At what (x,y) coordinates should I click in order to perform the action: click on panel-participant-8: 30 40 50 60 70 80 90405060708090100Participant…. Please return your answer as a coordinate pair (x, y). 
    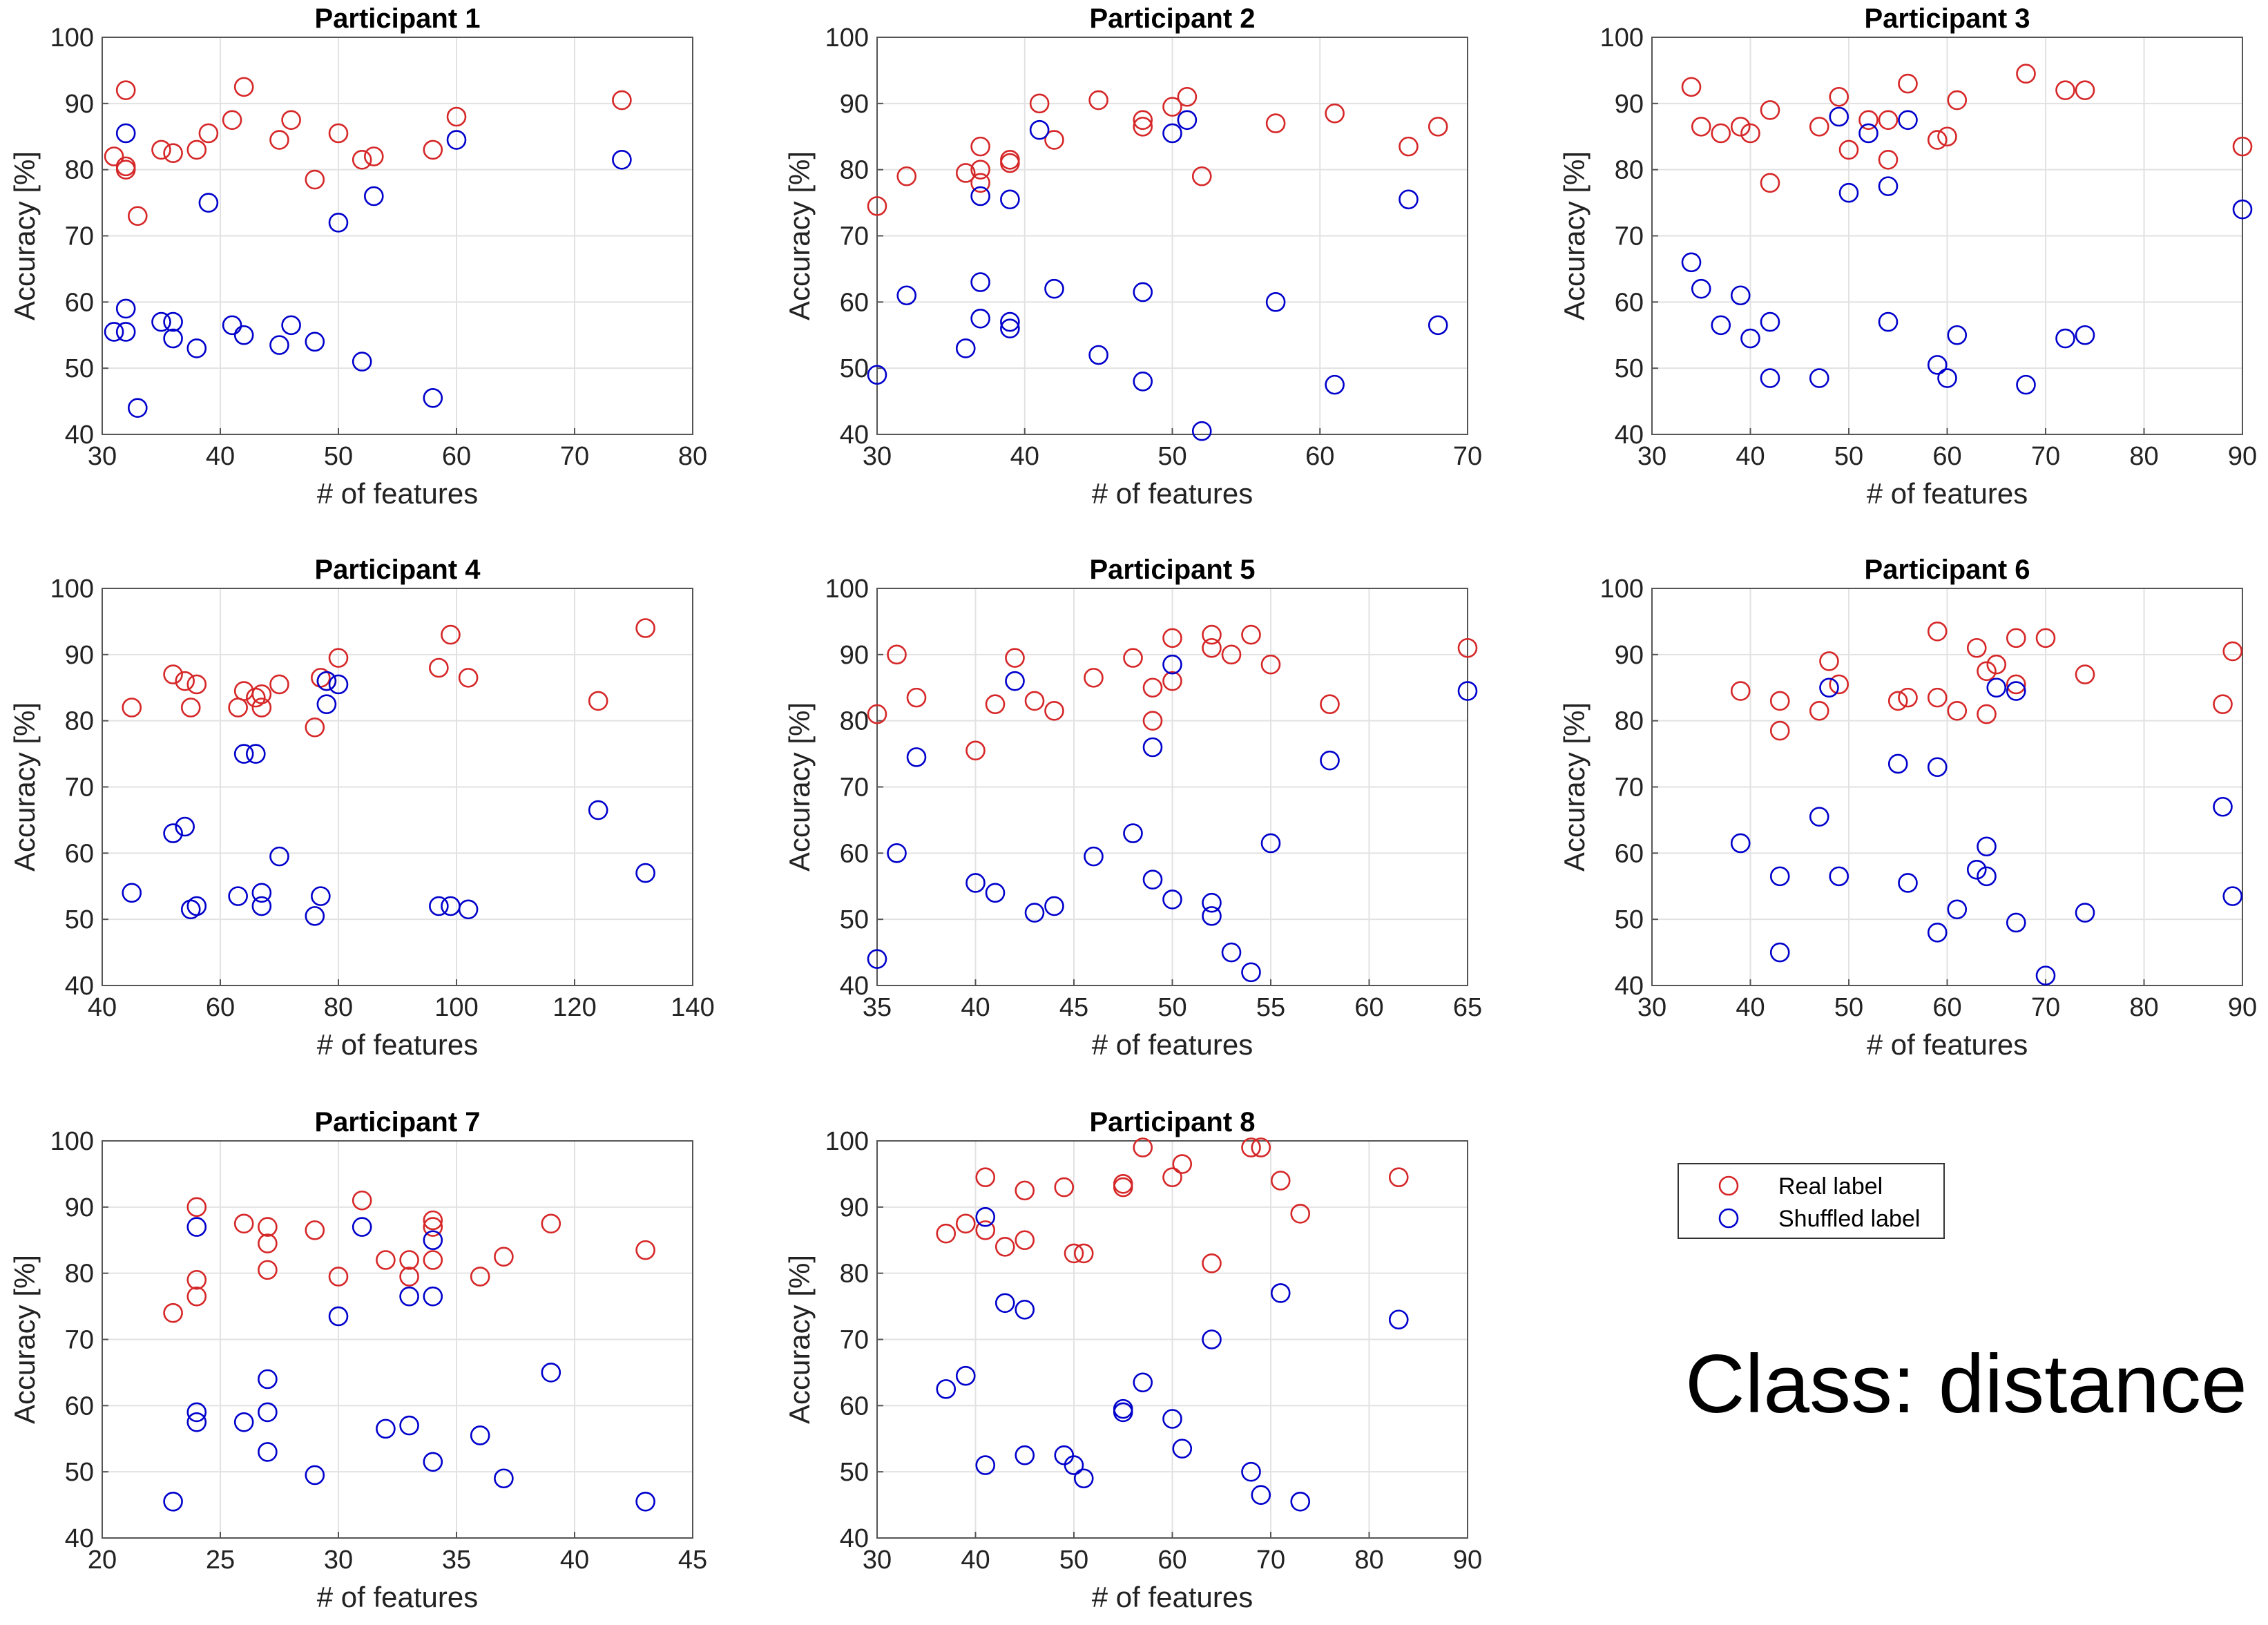
    Looking at the image, I should click on (1132, 1360).